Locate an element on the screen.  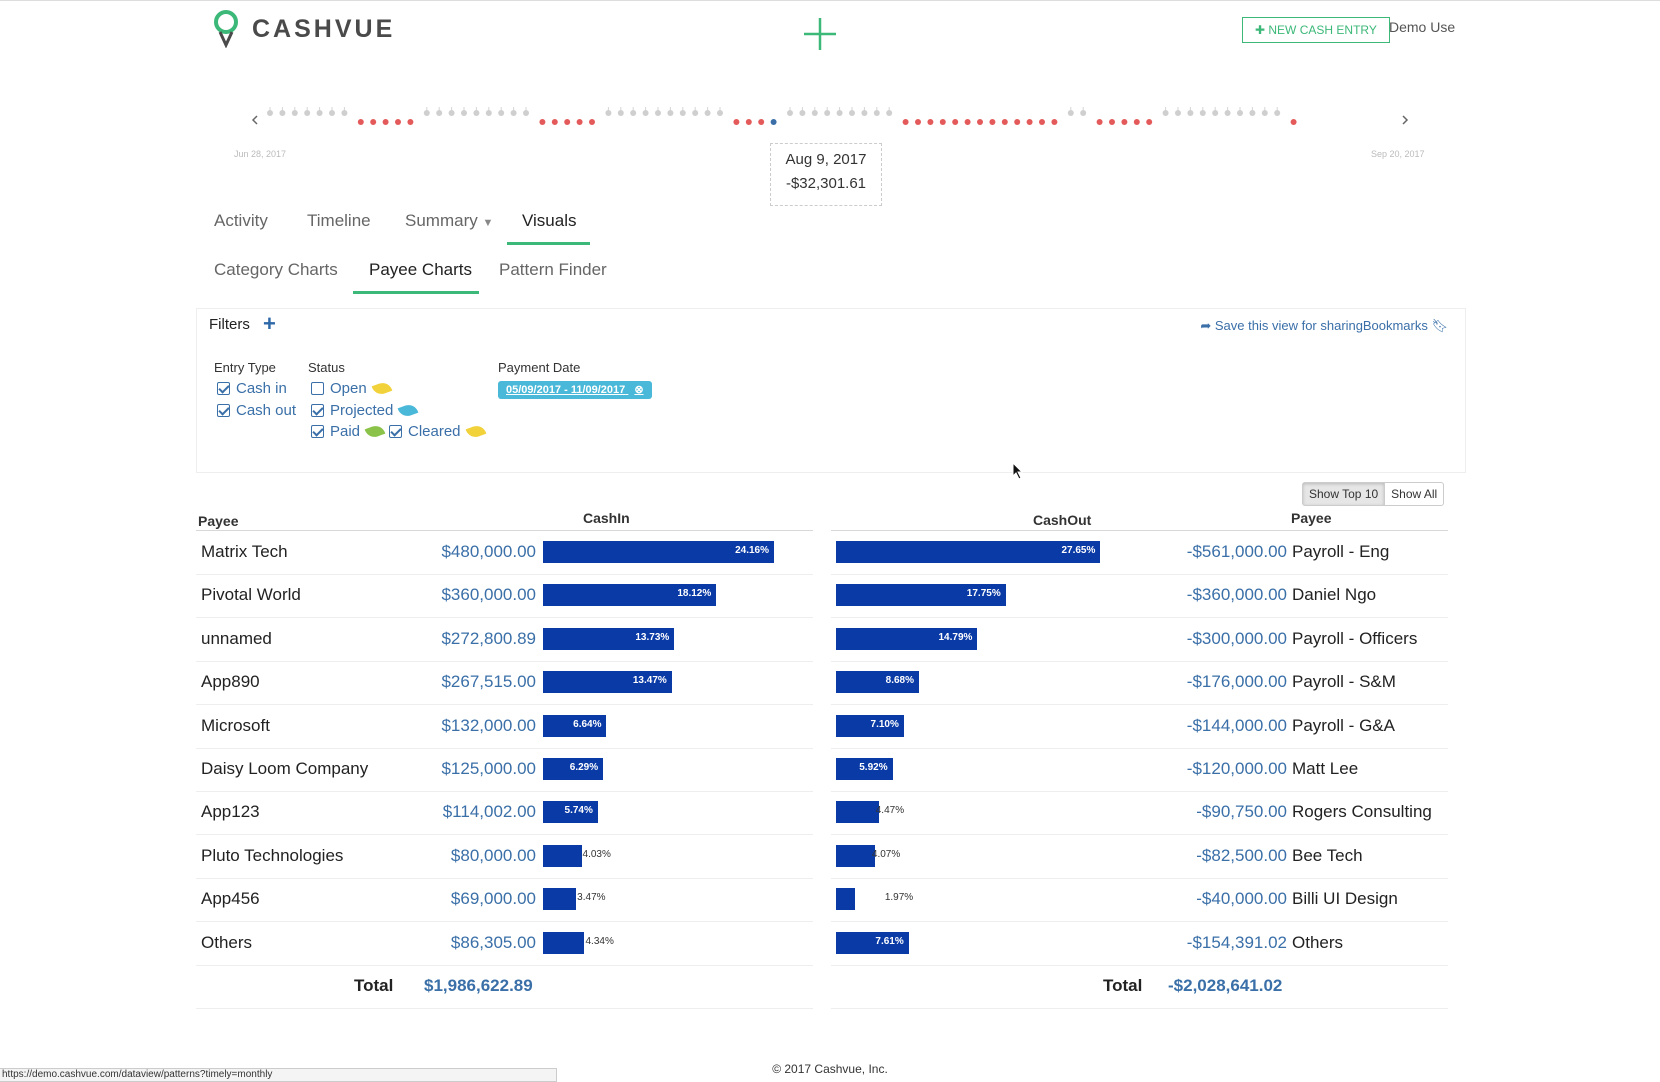
table-row: Daisy Loom Company $125,000.00 6.29% is located at coordinates (504, 770).